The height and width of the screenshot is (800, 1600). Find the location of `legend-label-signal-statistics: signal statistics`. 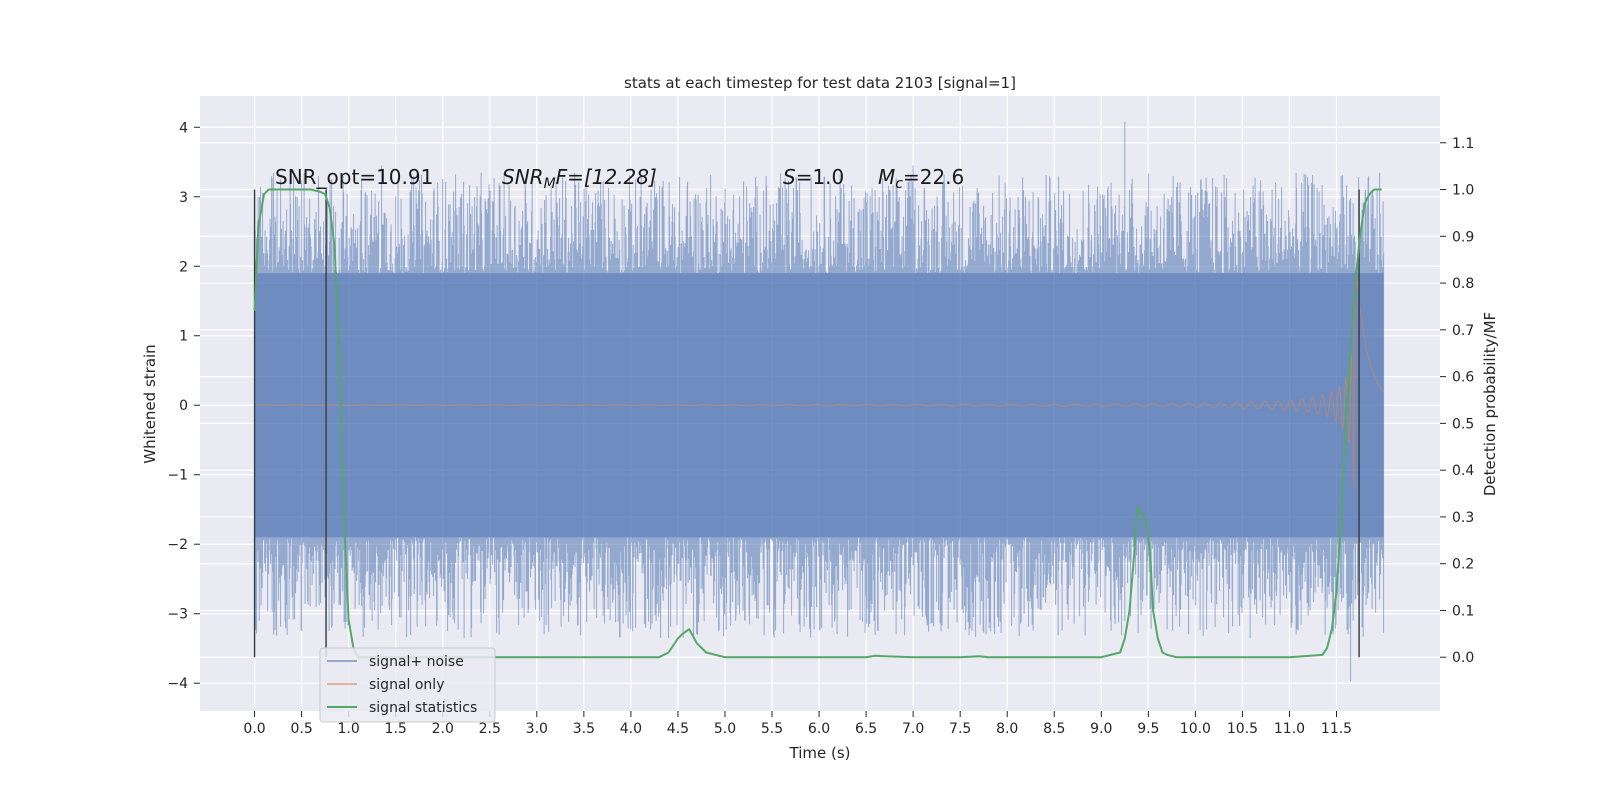

legend-label-signal-statistics: signal statistics is located at coordinates (423, 708).